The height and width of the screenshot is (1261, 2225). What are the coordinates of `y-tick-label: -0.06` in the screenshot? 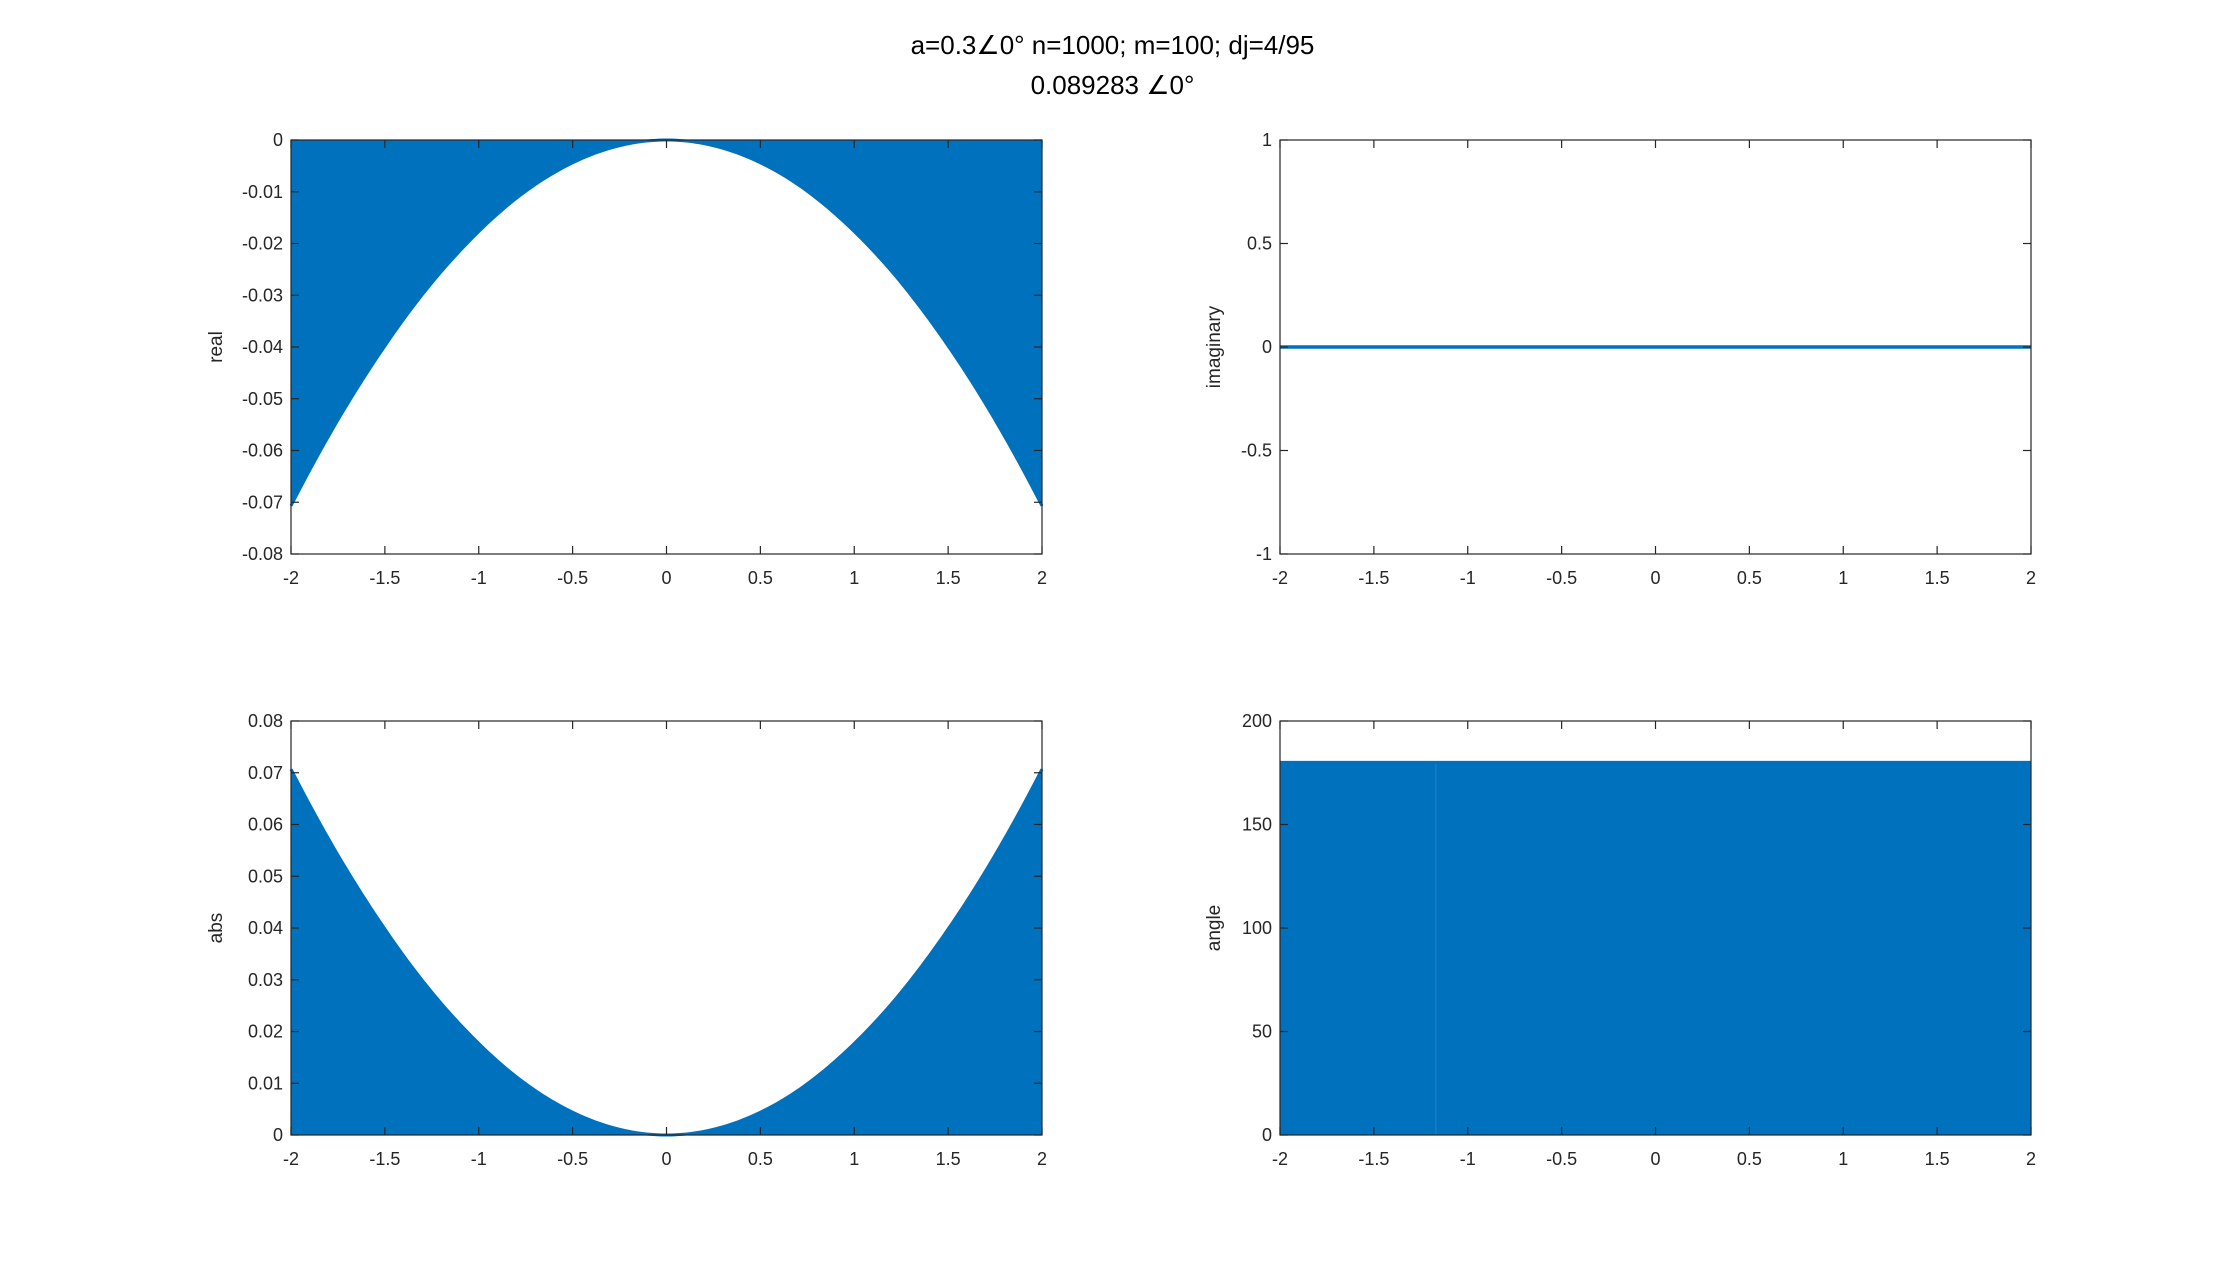 It's located at (262, 451).